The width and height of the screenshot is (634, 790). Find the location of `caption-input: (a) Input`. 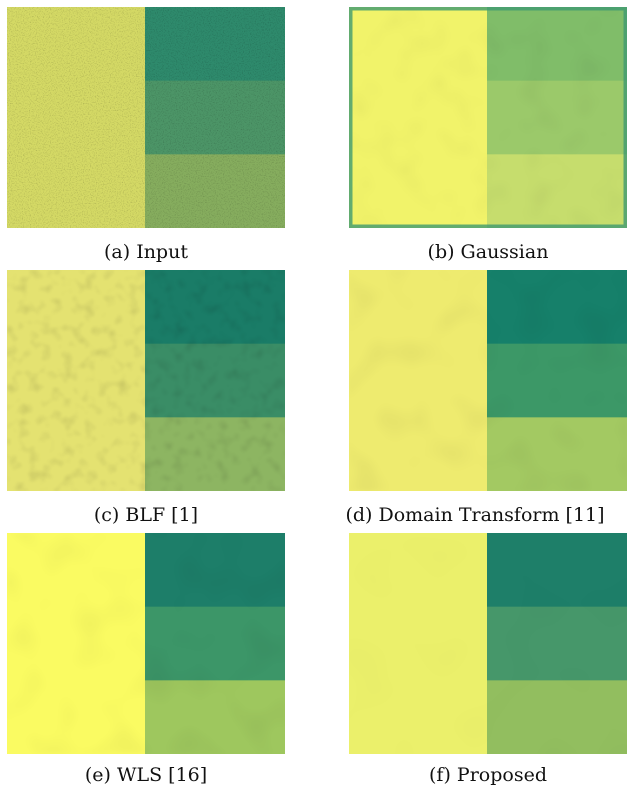

caption-input: (a) Input is located at coordinates (146, 252).